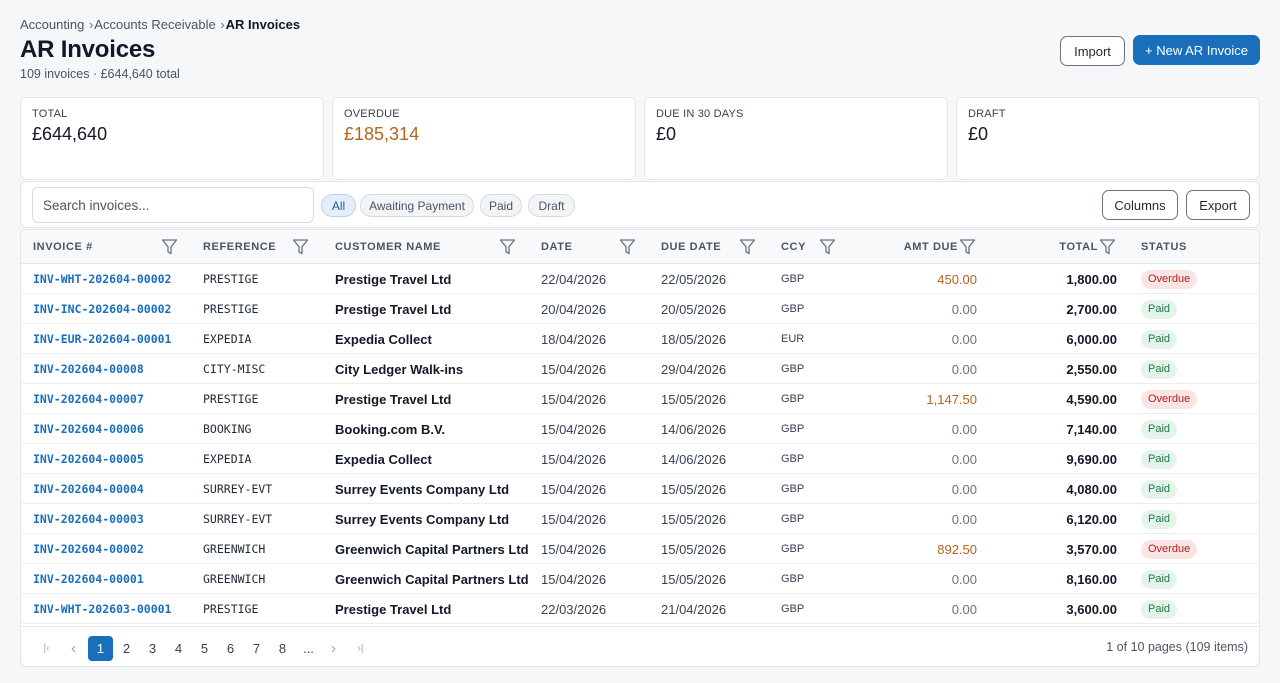 The height and width of the screenshot is (683, 1280). What do you see at coordinates (793, 339) in the screenshot?
I see `currency-cell: EUR` at bounding box center [793, 339].